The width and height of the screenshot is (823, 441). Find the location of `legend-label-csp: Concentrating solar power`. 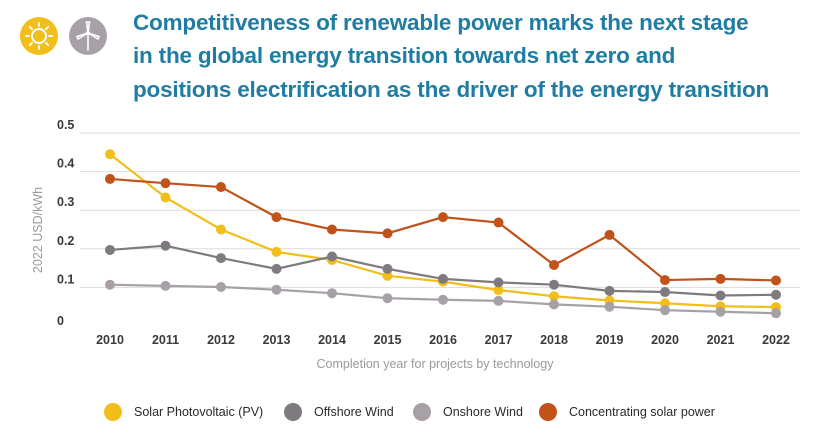

legend-label-csp: Concentrating solar power is located at coordinates (642, 412).